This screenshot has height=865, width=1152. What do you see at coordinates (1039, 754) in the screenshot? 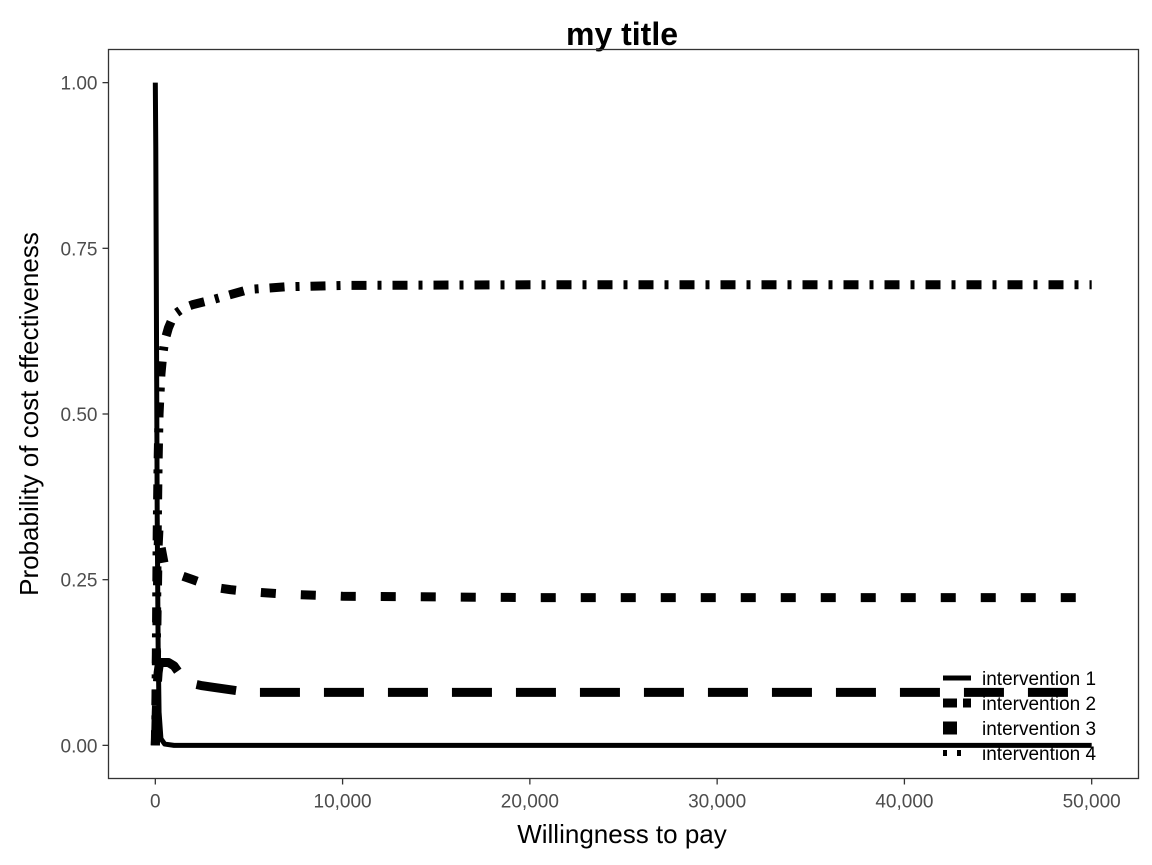
I see `legend-label-intervention-4: intervention 4` at bounding box center [1039, 754].